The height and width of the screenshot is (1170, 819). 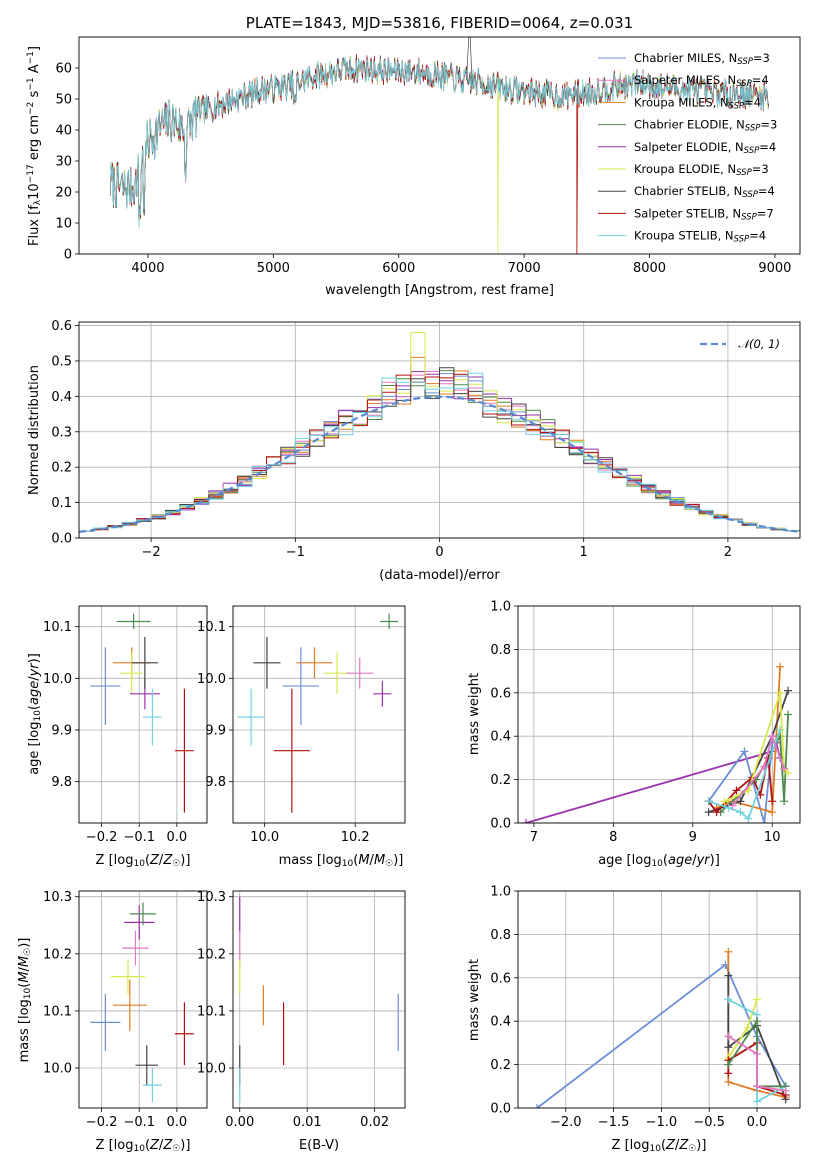 What do you see at coordinates (728, 552) in the screenshot?
I see `x-tick-label: 2` at bounding box center [728, 552].